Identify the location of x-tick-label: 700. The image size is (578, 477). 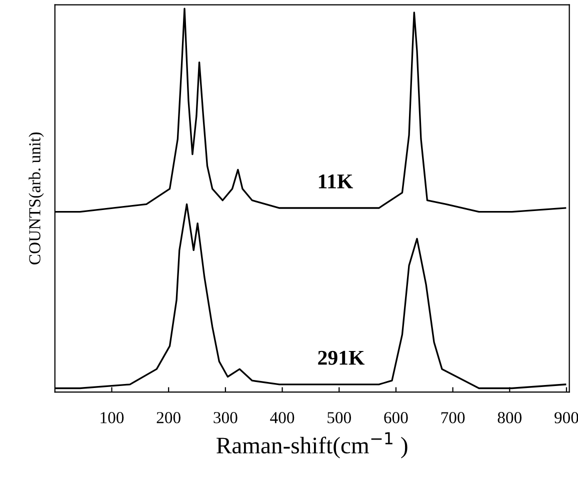
(453, 418).